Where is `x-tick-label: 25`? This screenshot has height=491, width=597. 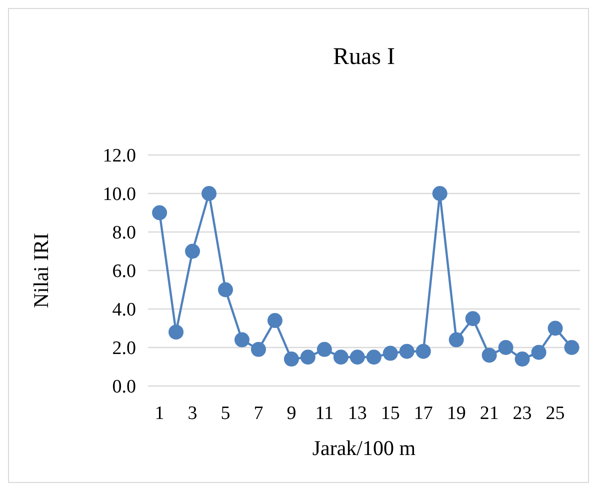
x-tick-label: 25 is located at coordinates (555, 413).